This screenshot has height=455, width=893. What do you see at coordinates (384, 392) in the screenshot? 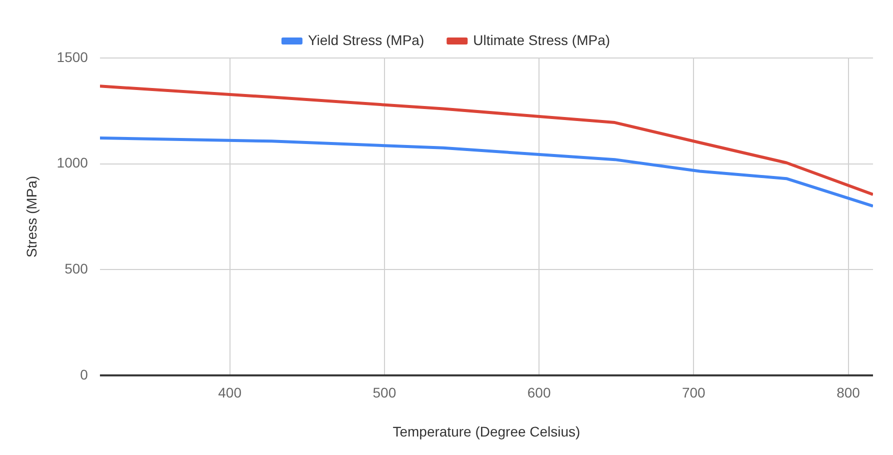
I see `x-tick-label: 500` at bounding box center [384, 392].